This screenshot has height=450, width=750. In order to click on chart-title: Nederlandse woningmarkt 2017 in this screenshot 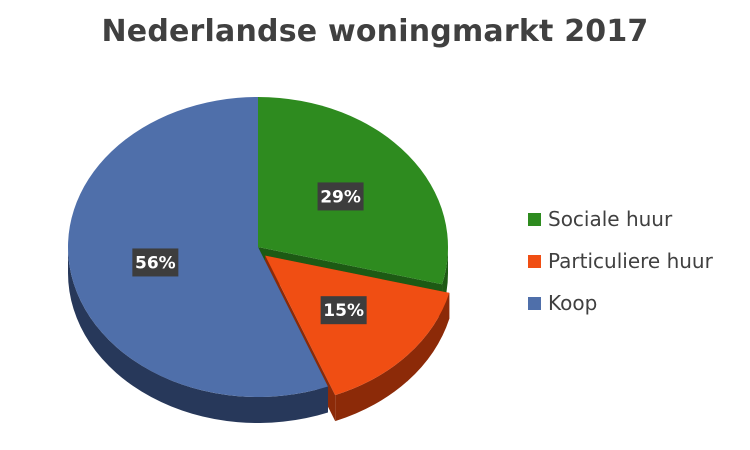, I will do `click(375, 31)`.